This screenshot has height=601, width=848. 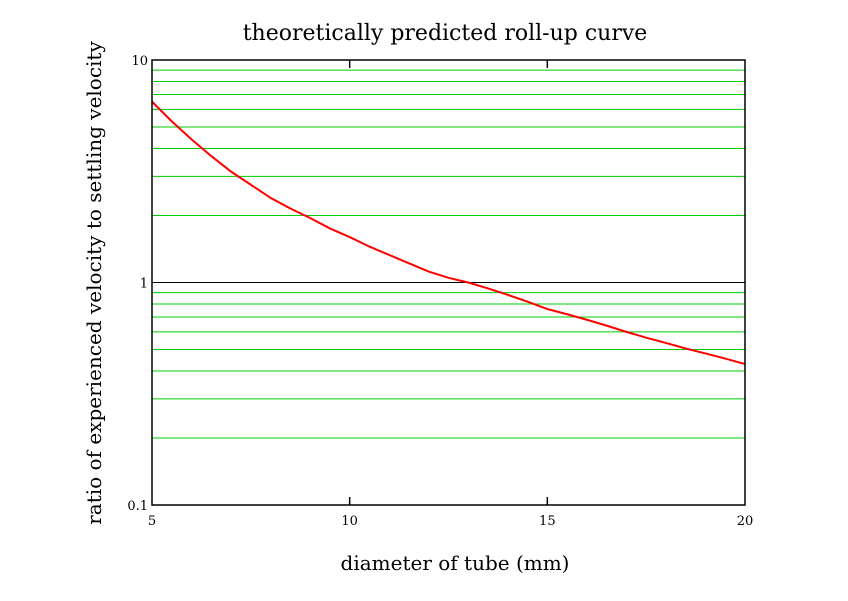 What do you see at coordinates (450, 521) in the screenshot?
I see `x-tick-labels: 5 10 15 20` at bounding box center [450, 521].